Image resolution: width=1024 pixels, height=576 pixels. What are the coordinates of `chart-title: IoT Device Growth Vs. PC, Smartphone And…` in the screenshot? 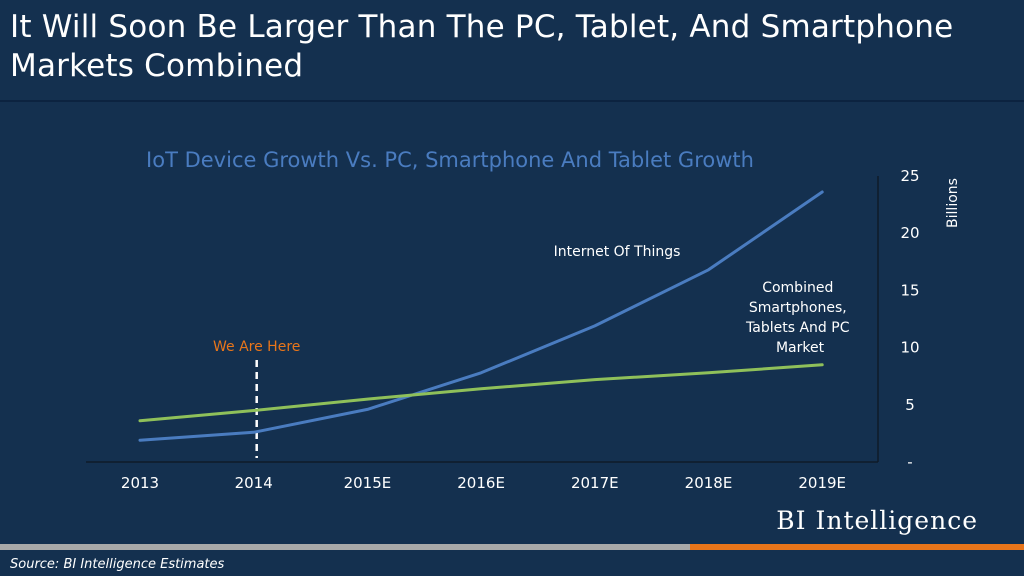 It's located at (450, 160).